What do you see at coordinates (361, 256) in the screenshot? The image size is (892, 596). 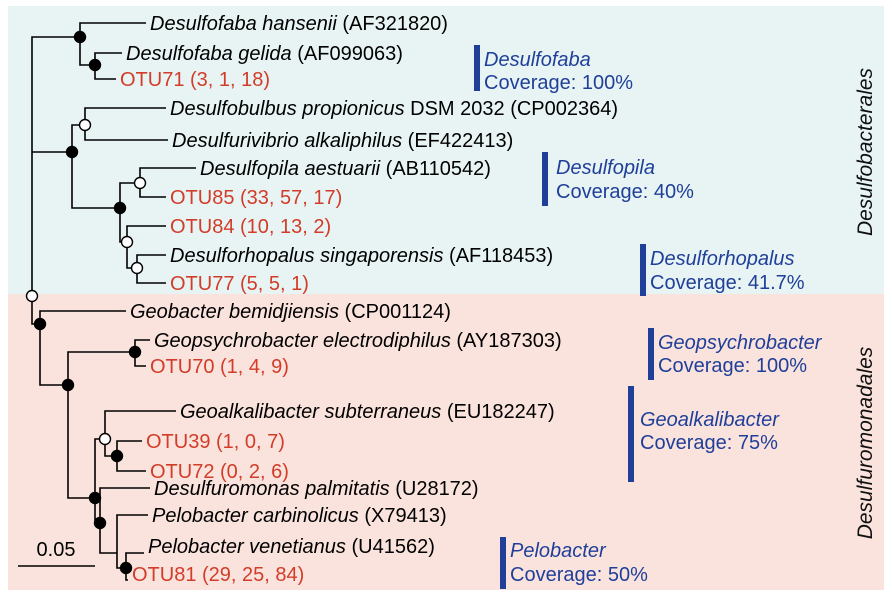 I see `leaf-label: Desulforhopalus singaporensis (AF118453)` at bounding box center [361, 256].